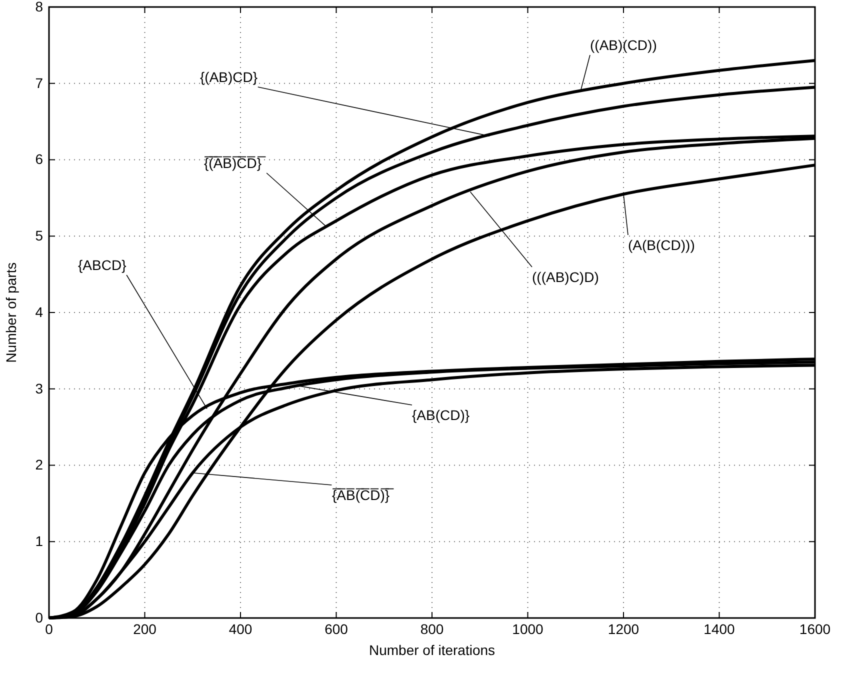 The width and height of the screenshot is (843, 673). What do you see at coordinates (565, 277) in the screenshot?
I see `annotation: (((AB)C)D)` at bounding box center [565, 277].